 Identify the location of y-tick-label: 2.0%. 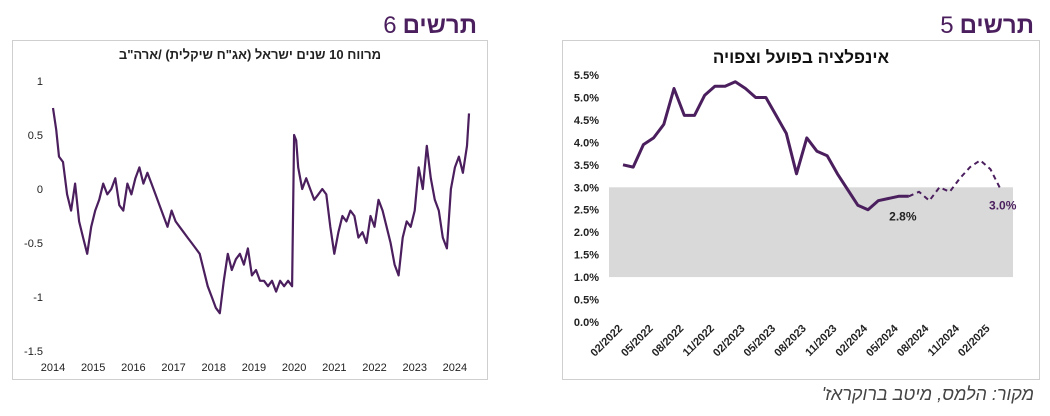
(586, 233).